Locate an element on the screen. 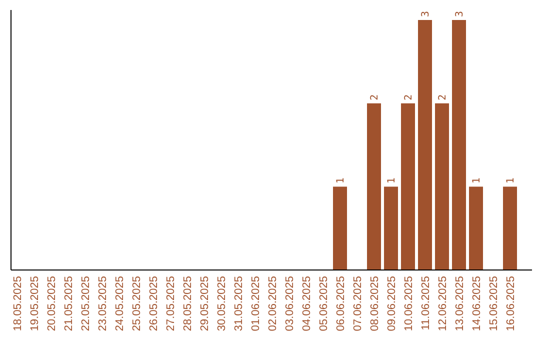 The image size is (540, 340). x-tick-label: 02.06.2025 is located at coordinates (273, 304).